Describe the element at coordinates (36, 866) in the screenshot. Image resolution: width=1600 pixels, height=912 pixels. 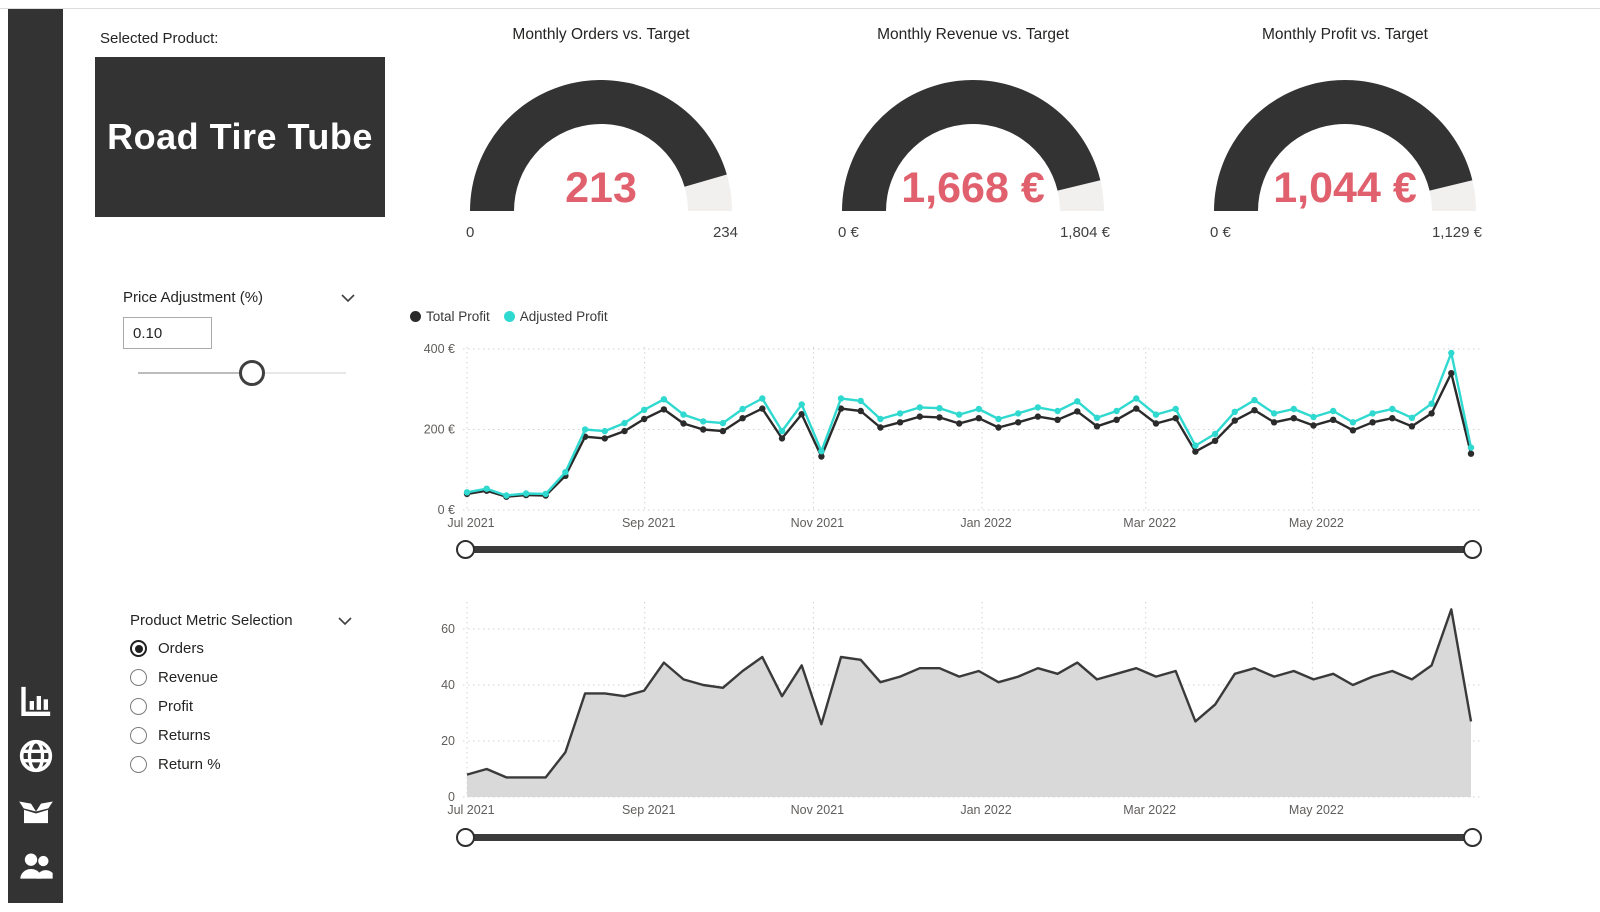
I see `people-icon` at that location.